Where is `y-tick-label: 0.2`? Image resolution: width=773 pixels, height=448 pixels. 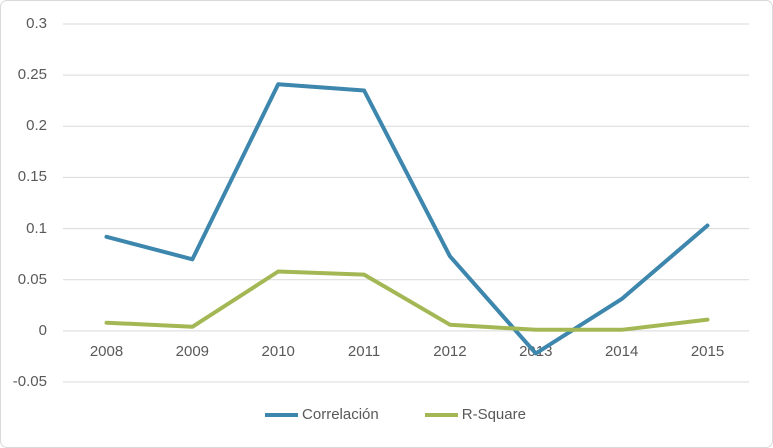
y-tick-label: 0.2 is located at coordinates (36, 126).